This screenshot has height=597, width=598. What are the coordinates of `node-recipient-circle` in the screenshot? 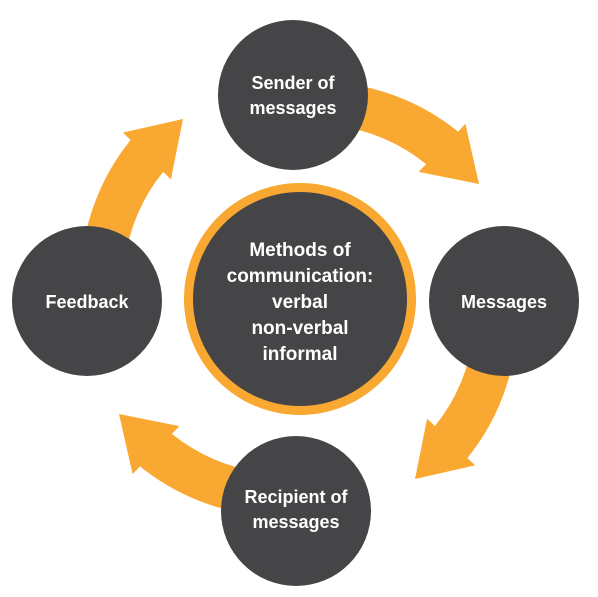 It's located at (296, 511).